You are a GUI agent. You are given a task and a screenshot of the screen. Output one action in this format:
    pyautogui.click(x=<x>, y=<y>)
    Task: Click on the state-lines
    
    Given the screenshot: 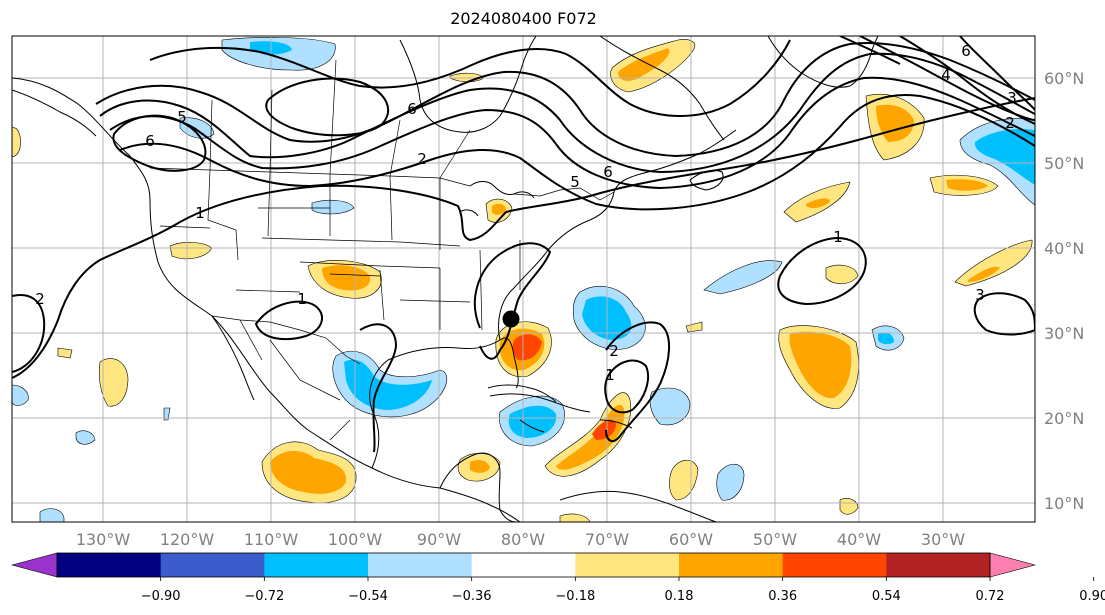 What is the action you would take?
    pyautogui.click(x=340, y=250)
    